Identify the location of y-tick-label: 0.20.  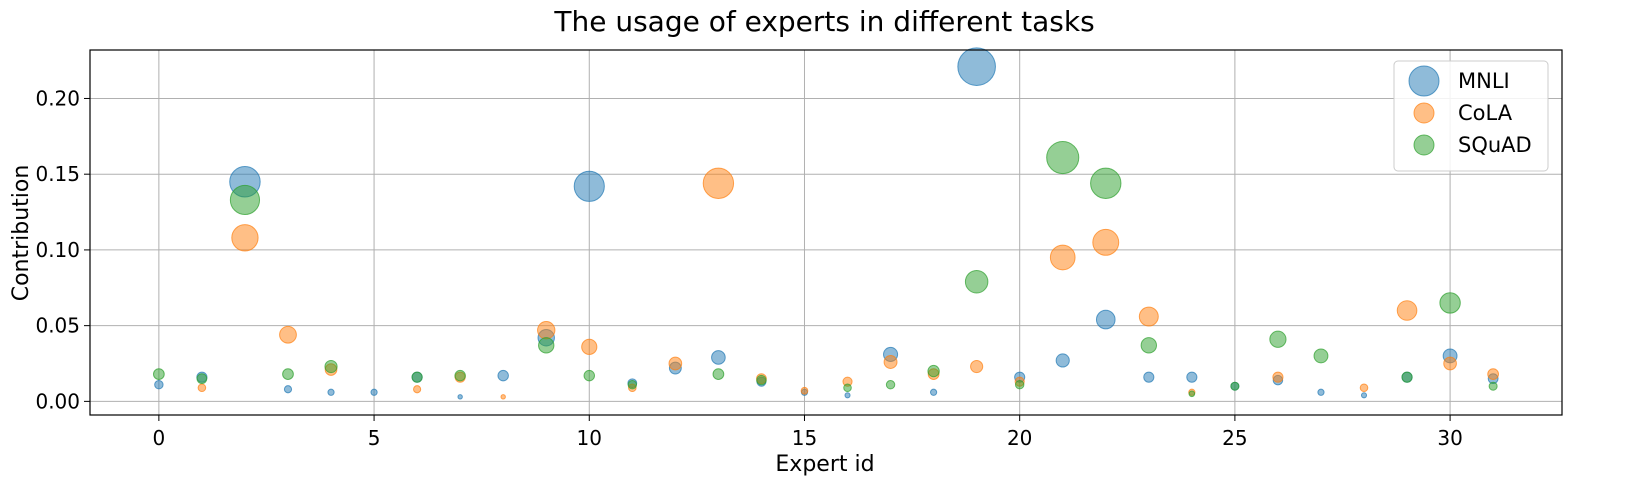
(57, 98).